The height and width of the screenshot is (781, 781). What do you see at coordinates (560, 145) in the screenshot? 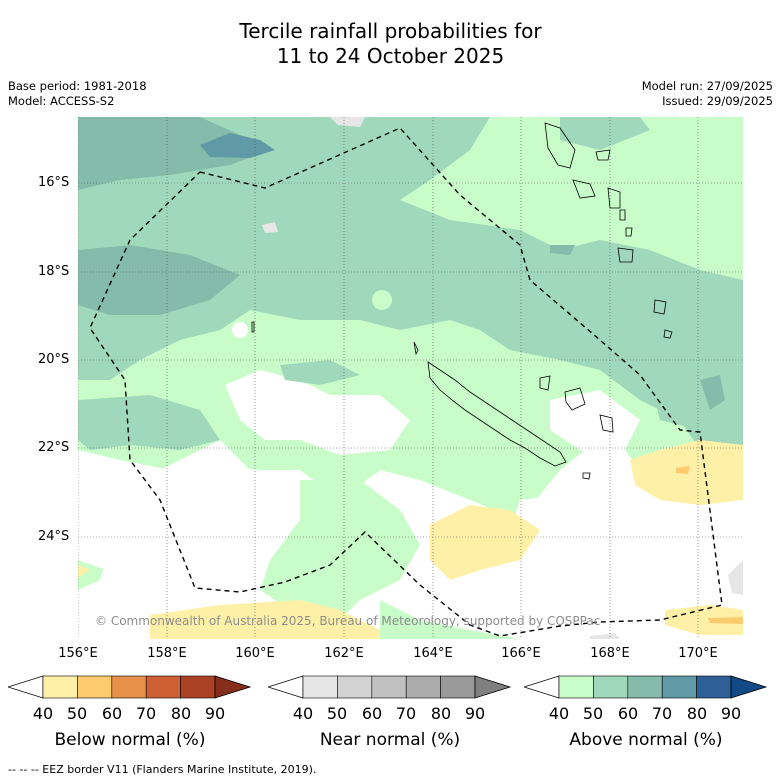
I see `vanuatu-espiritu-santo` at bounding box center [560, 145].